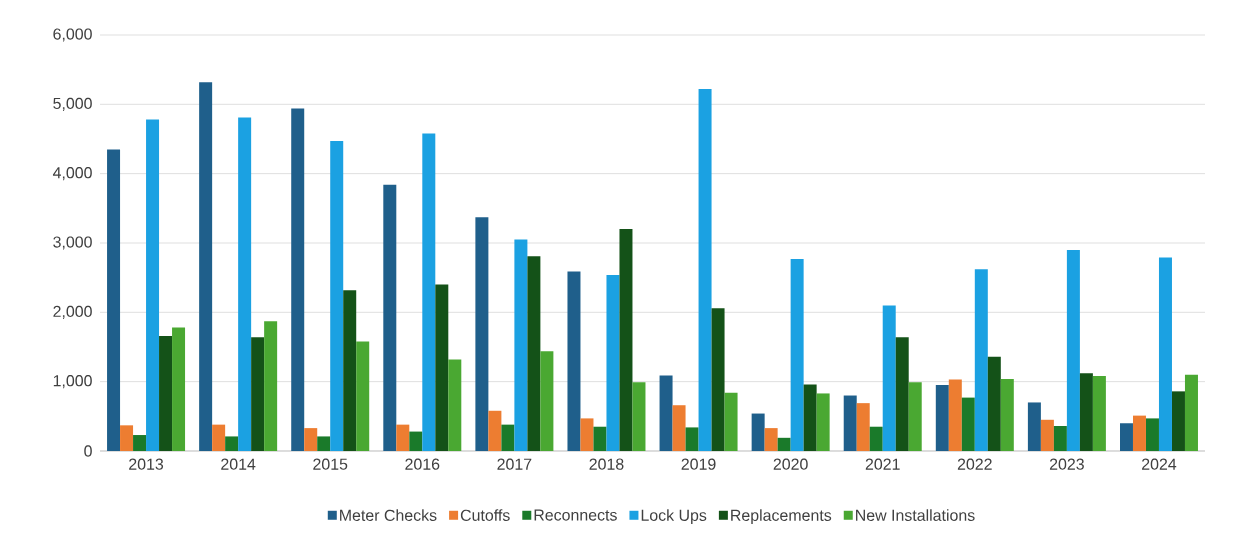 This screenshot has width=1242, height=548. Describe the element at coordinates (1159, 464) in the screenshot. I see `x-tick-label: 2024` at that location.